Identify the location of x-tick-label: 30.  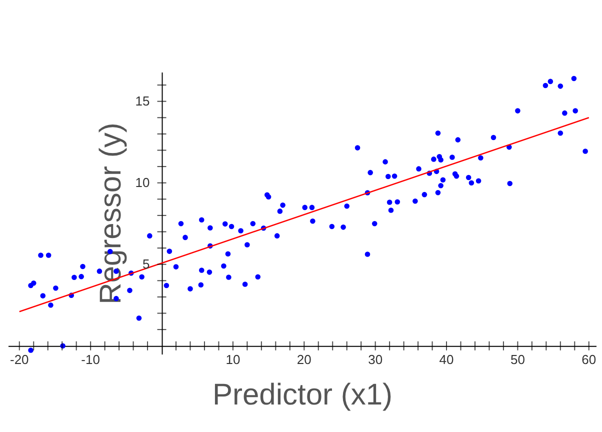
(375, 359).